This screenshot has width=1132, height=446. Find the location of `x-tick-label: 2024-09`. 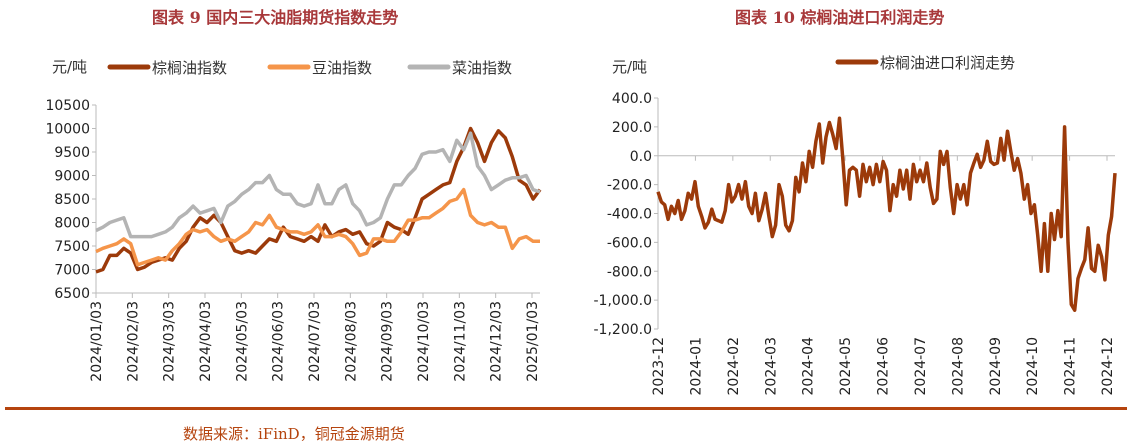

x-tick-label: 2024-09 is located at coordinates (996, 366).